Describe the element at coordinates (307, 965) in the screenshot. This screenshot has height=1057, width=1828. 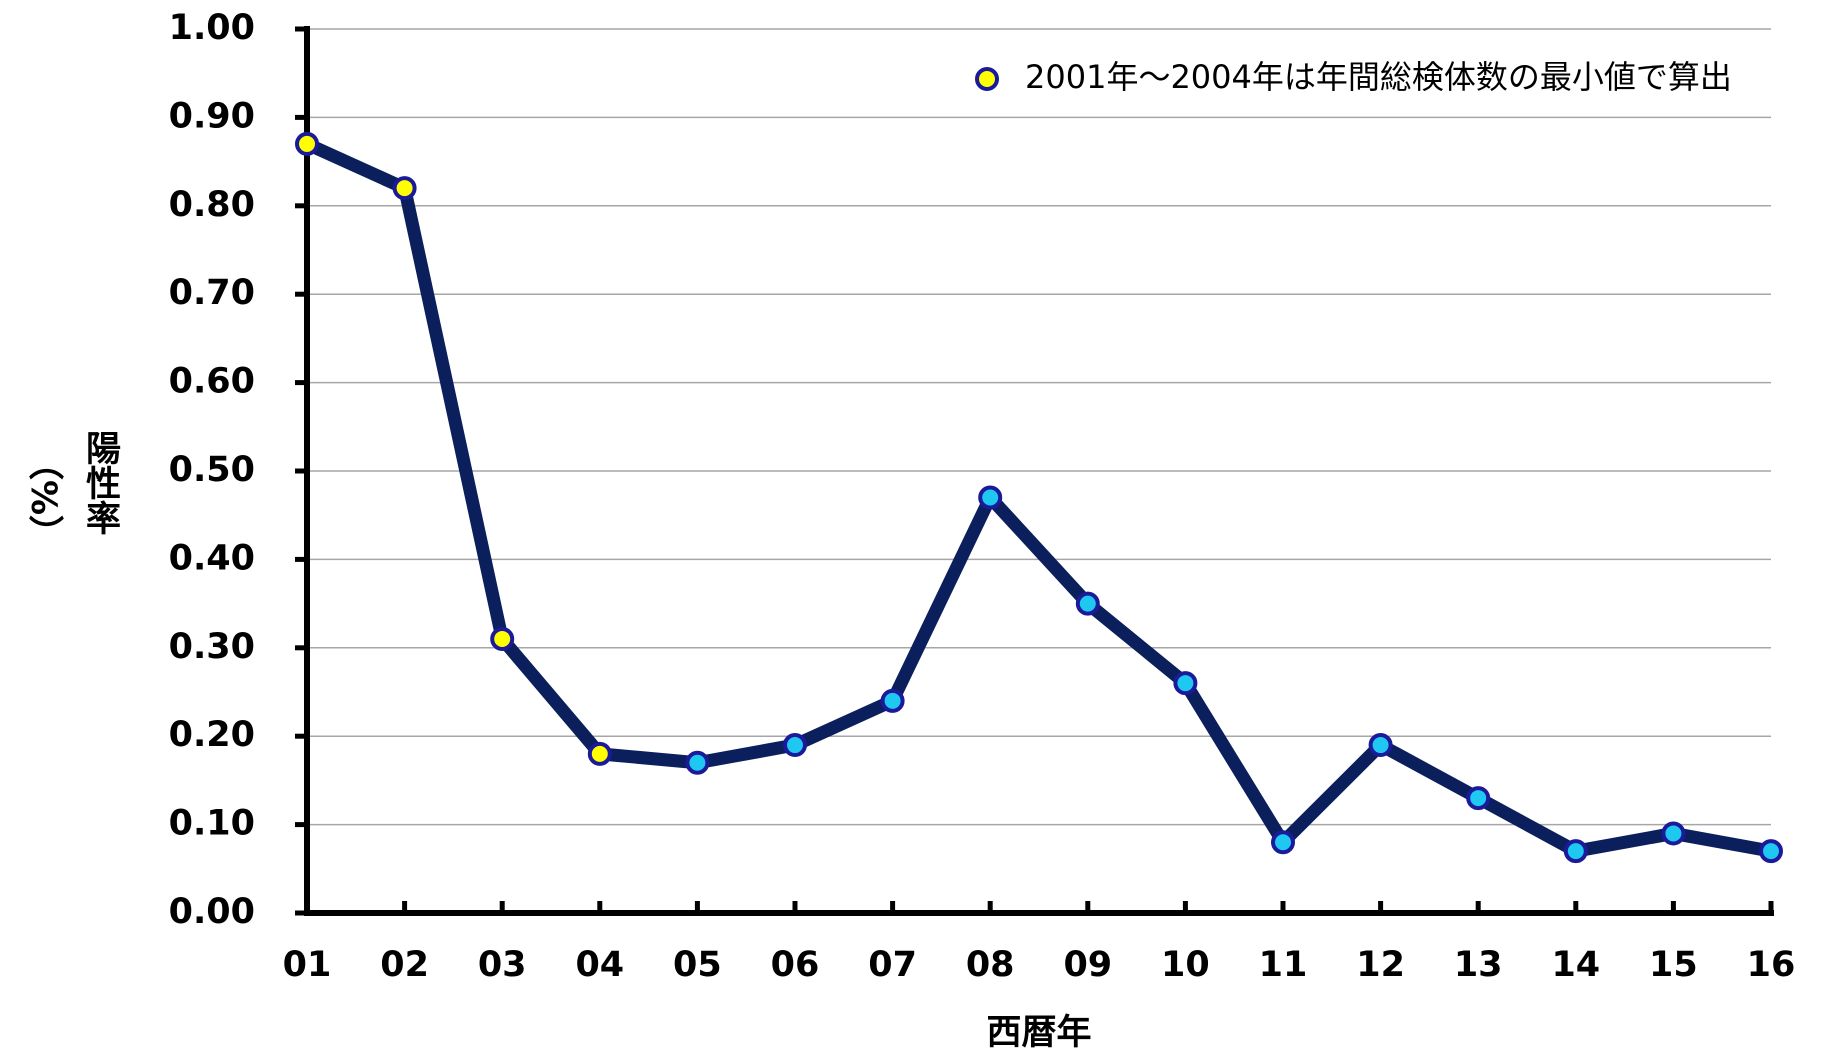
I see `x-tick-label: 01` at that location.